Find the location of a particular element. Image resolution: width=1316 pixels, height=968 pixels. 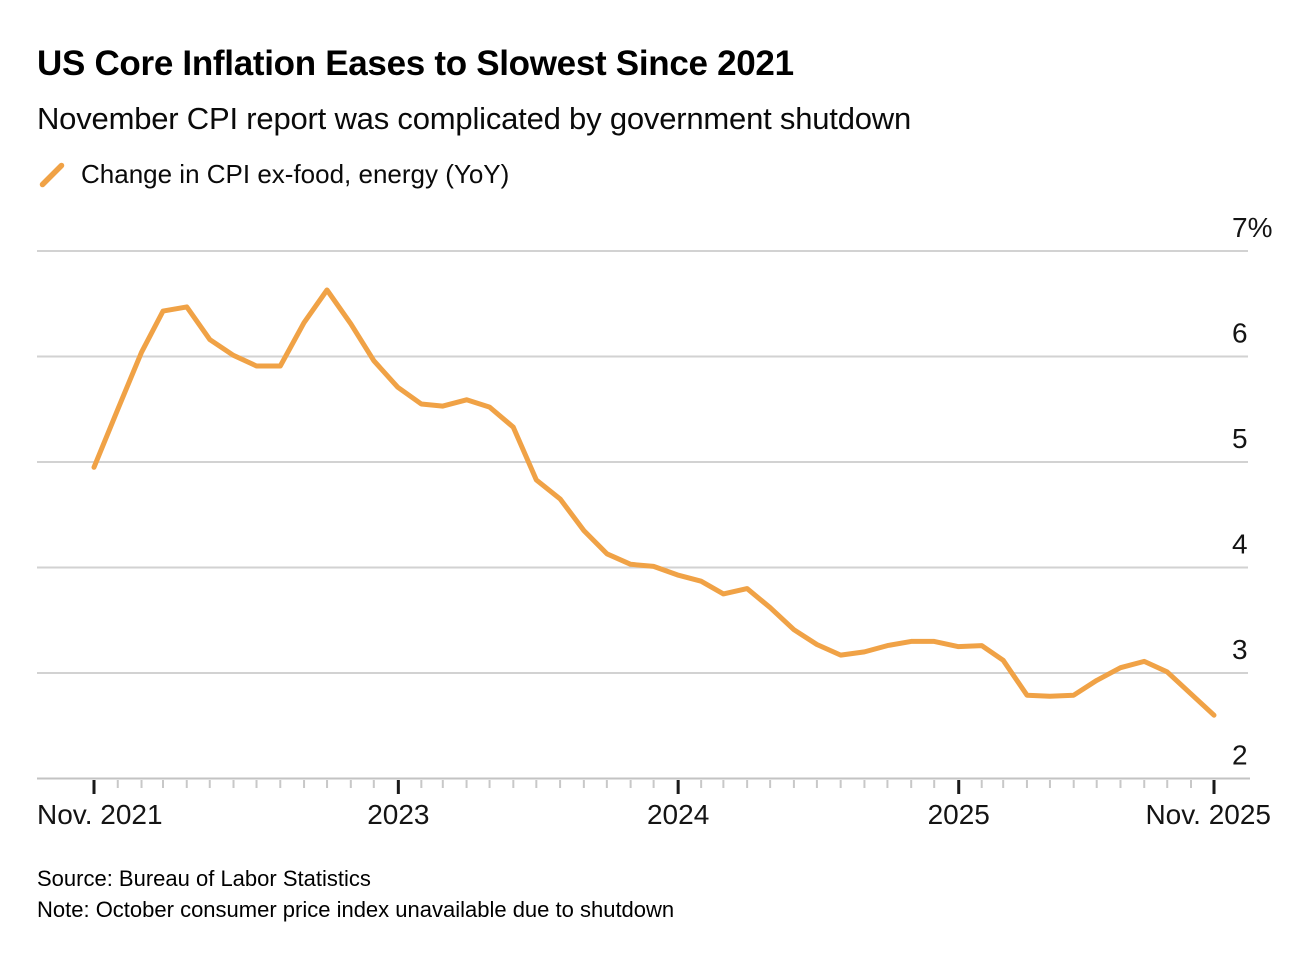

legend-slash-icon is located at coordinates (52, 174).